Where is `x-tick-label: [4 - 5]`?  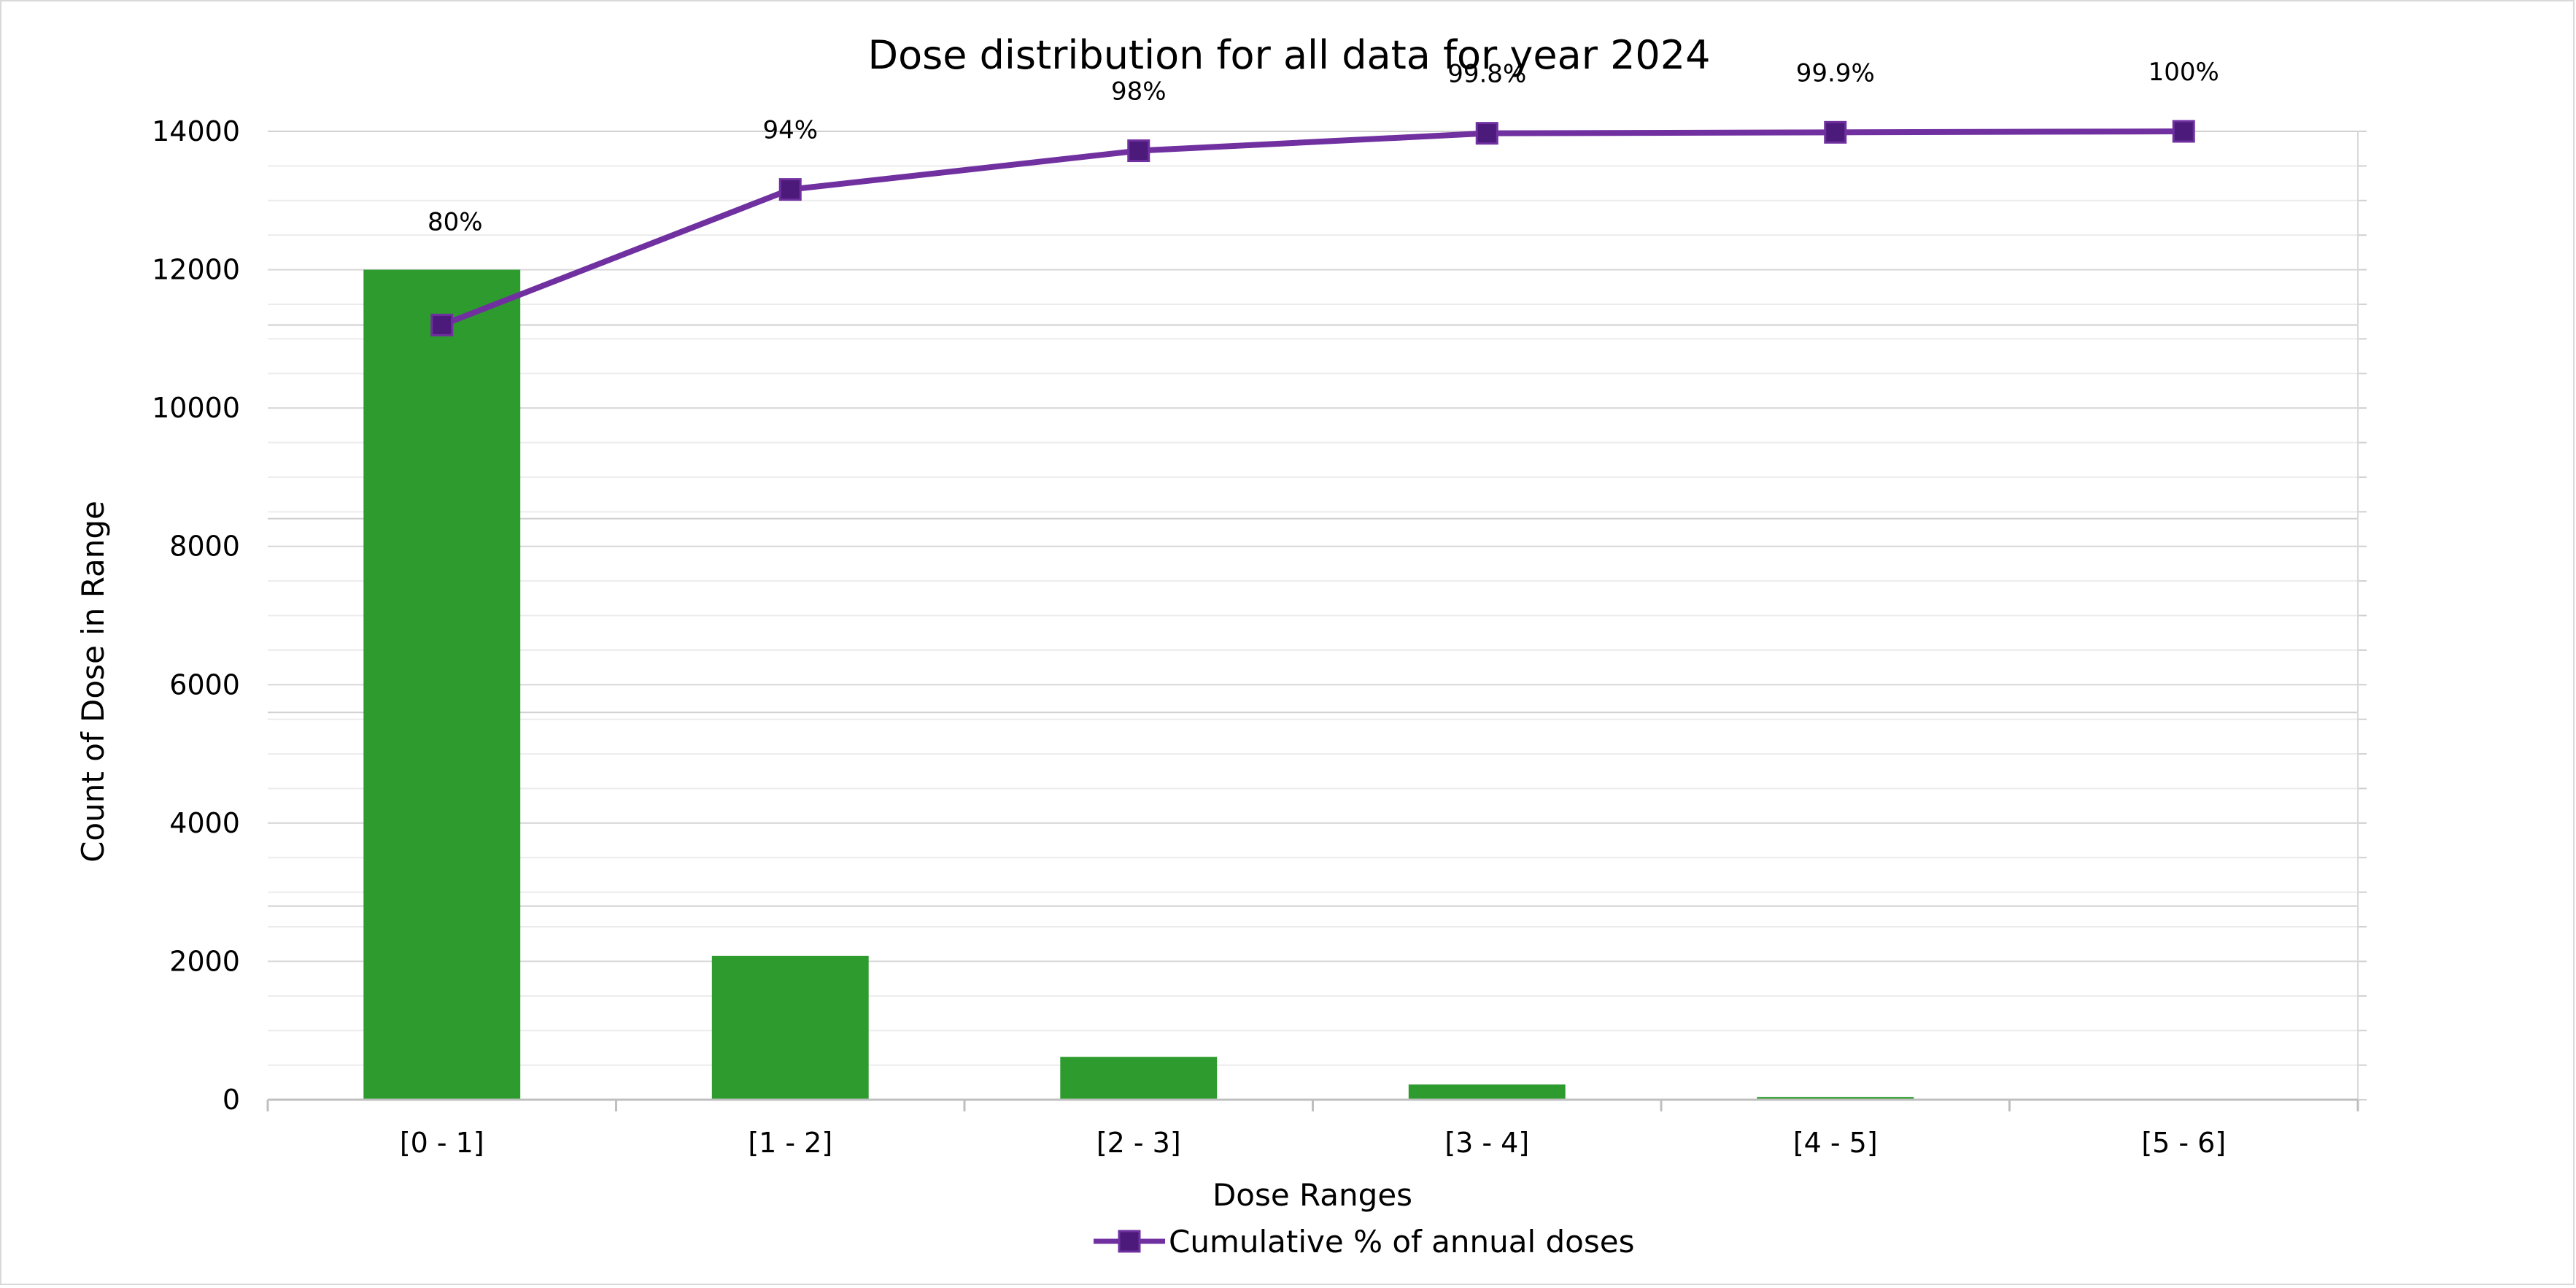 x-tick-label: [4 - 5] is located at coordinates (1835, 1143).